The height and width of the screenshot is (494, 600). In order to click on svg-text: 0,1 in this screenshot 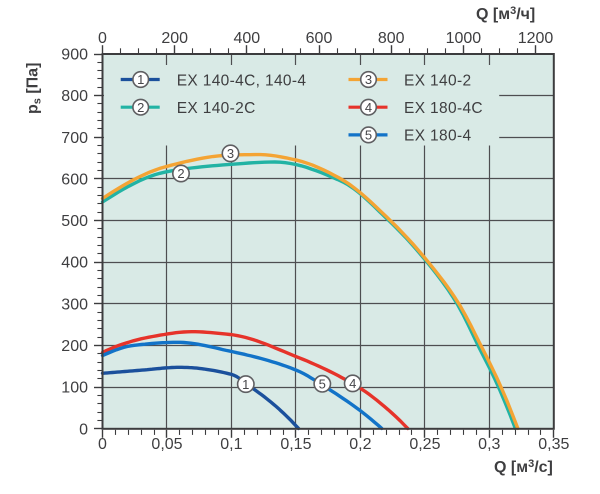, I will do `click(231, 444)`.